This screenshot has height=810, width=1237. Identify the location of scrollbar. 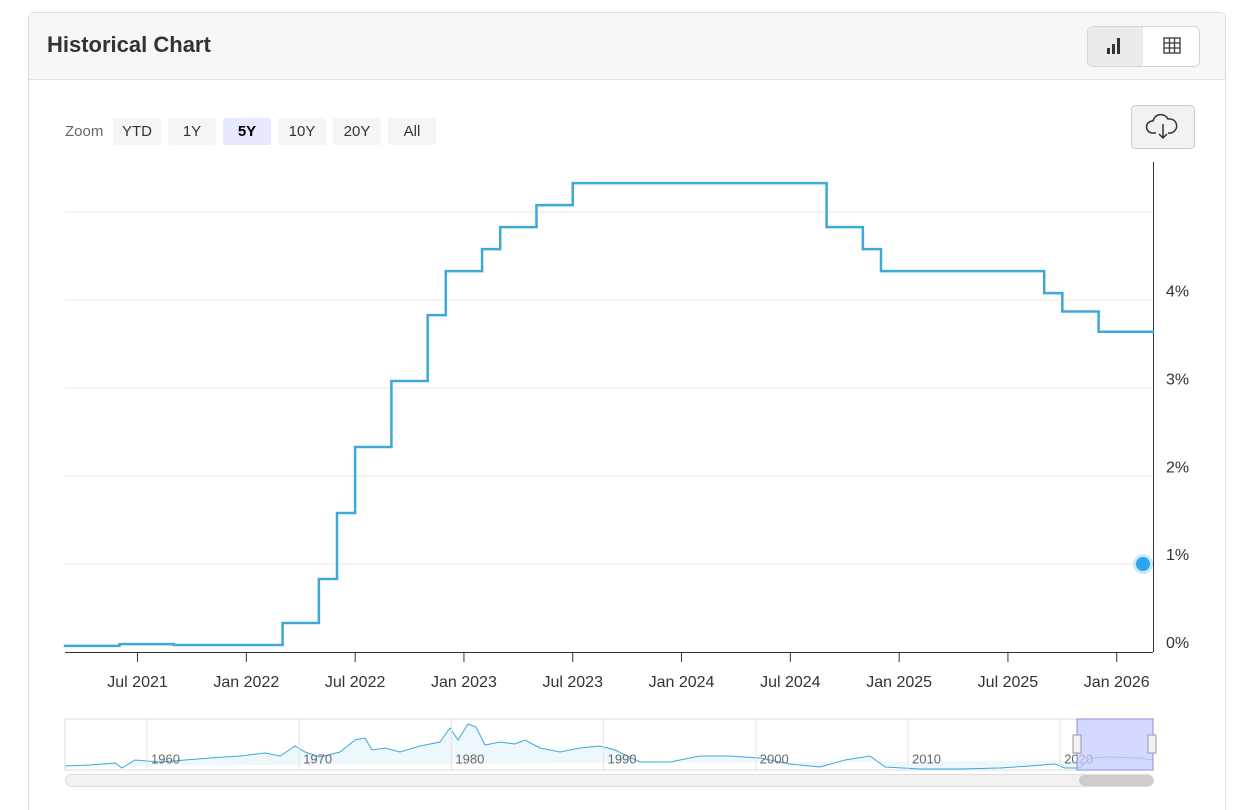
(609, 780).